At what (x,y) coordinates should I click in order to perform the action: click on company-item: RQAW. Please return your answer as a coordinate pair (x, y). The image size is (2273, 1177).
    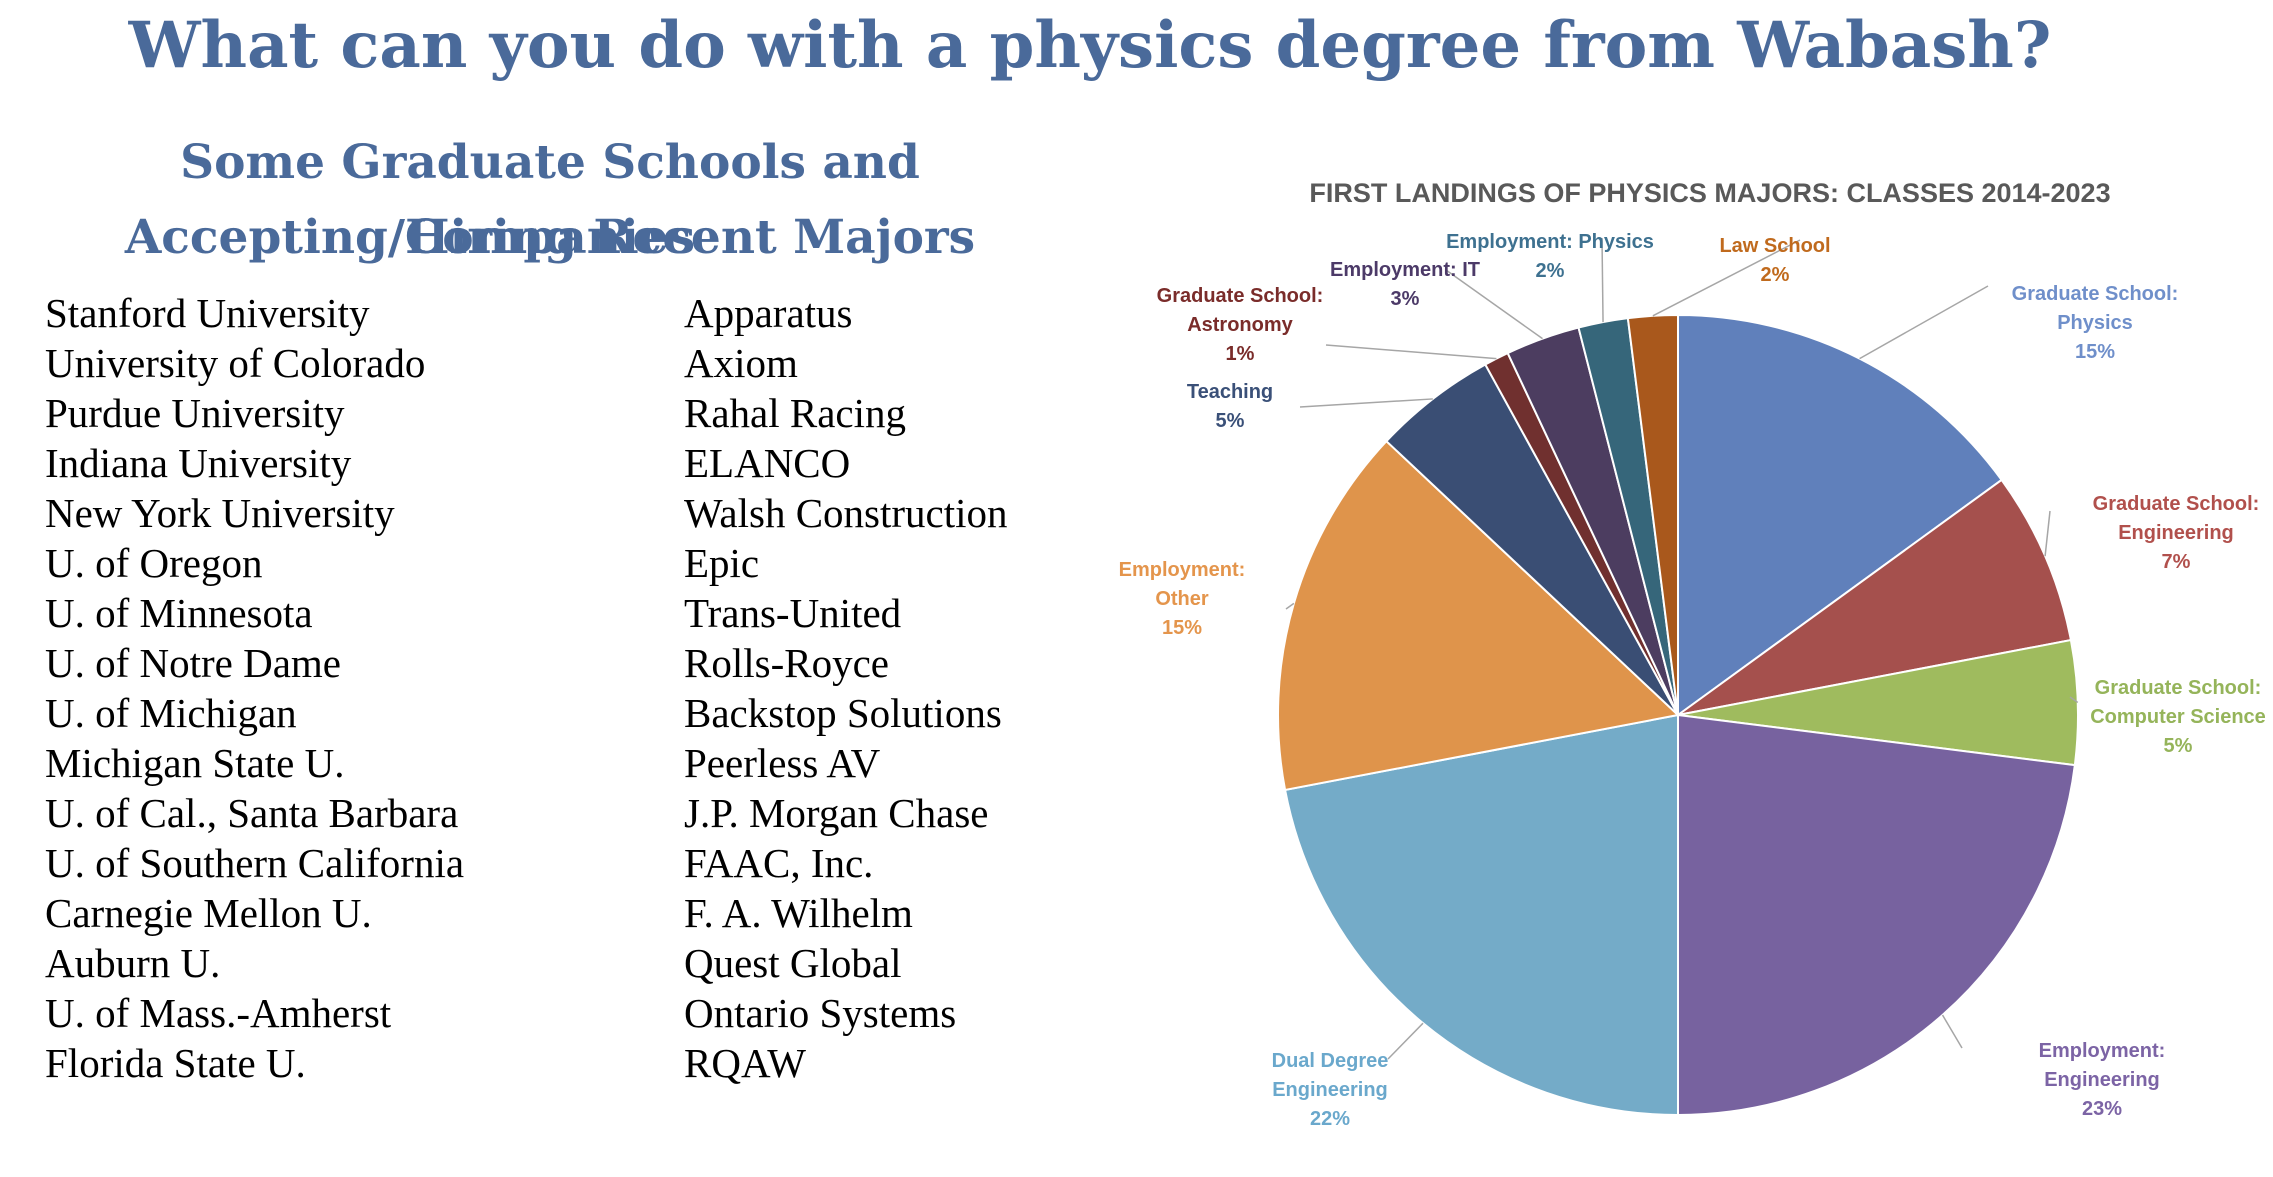
    Looking at the image, I should click on (745, 1063).